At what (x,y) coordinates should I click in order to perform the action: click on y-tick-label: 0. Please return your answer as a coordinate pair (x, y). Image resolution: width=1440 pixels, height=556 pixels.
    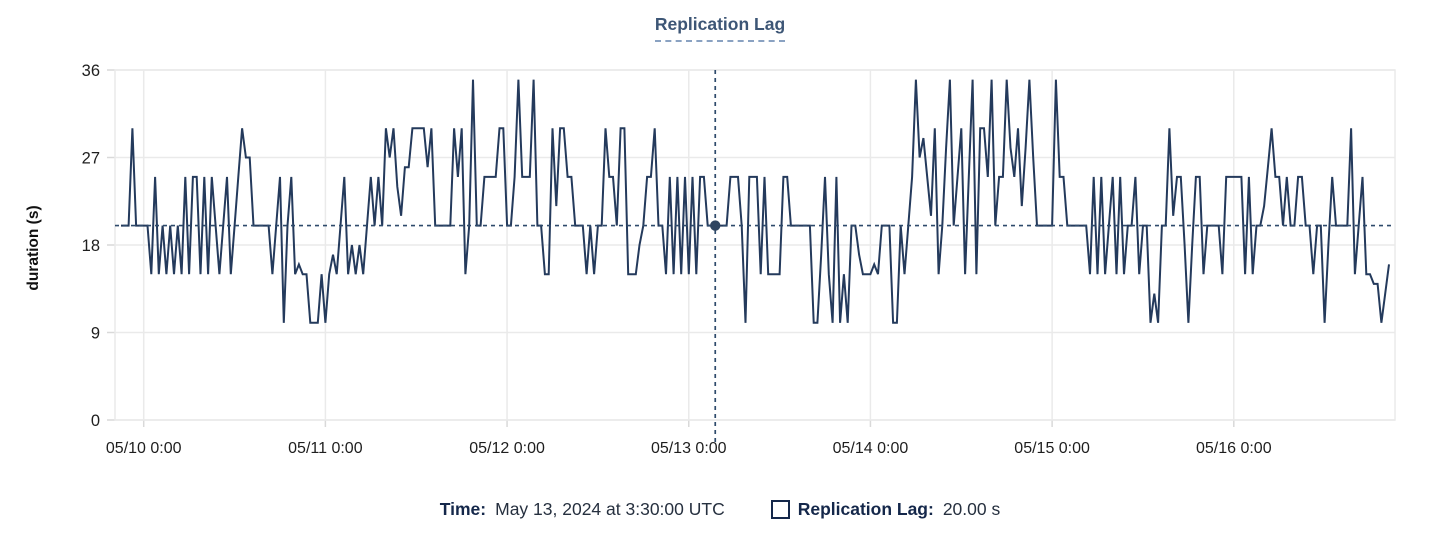
    Looking at the image, I should click on (95, 421).